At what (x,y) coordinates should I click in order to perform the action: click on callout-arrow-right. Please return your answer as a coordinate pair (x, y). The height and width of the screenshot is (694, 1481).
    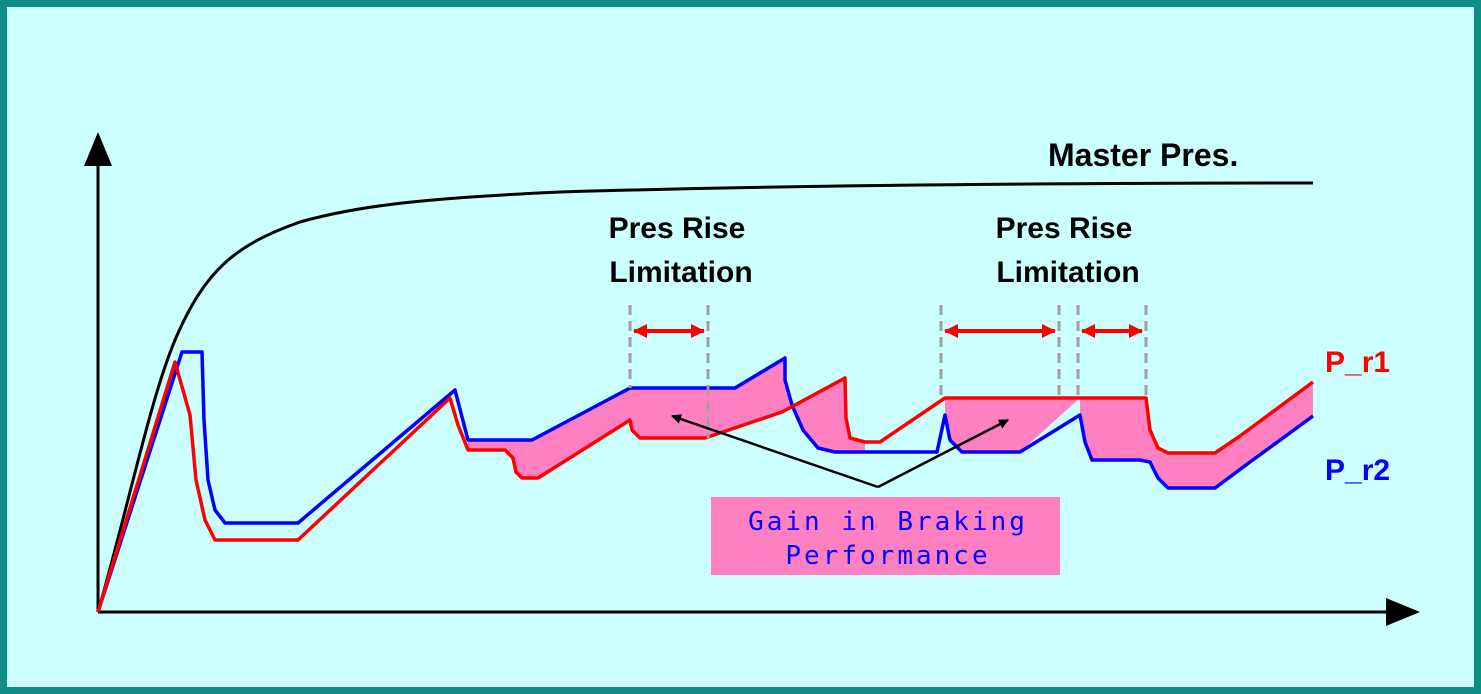
    Looking at the image, I should click on (943, 453).